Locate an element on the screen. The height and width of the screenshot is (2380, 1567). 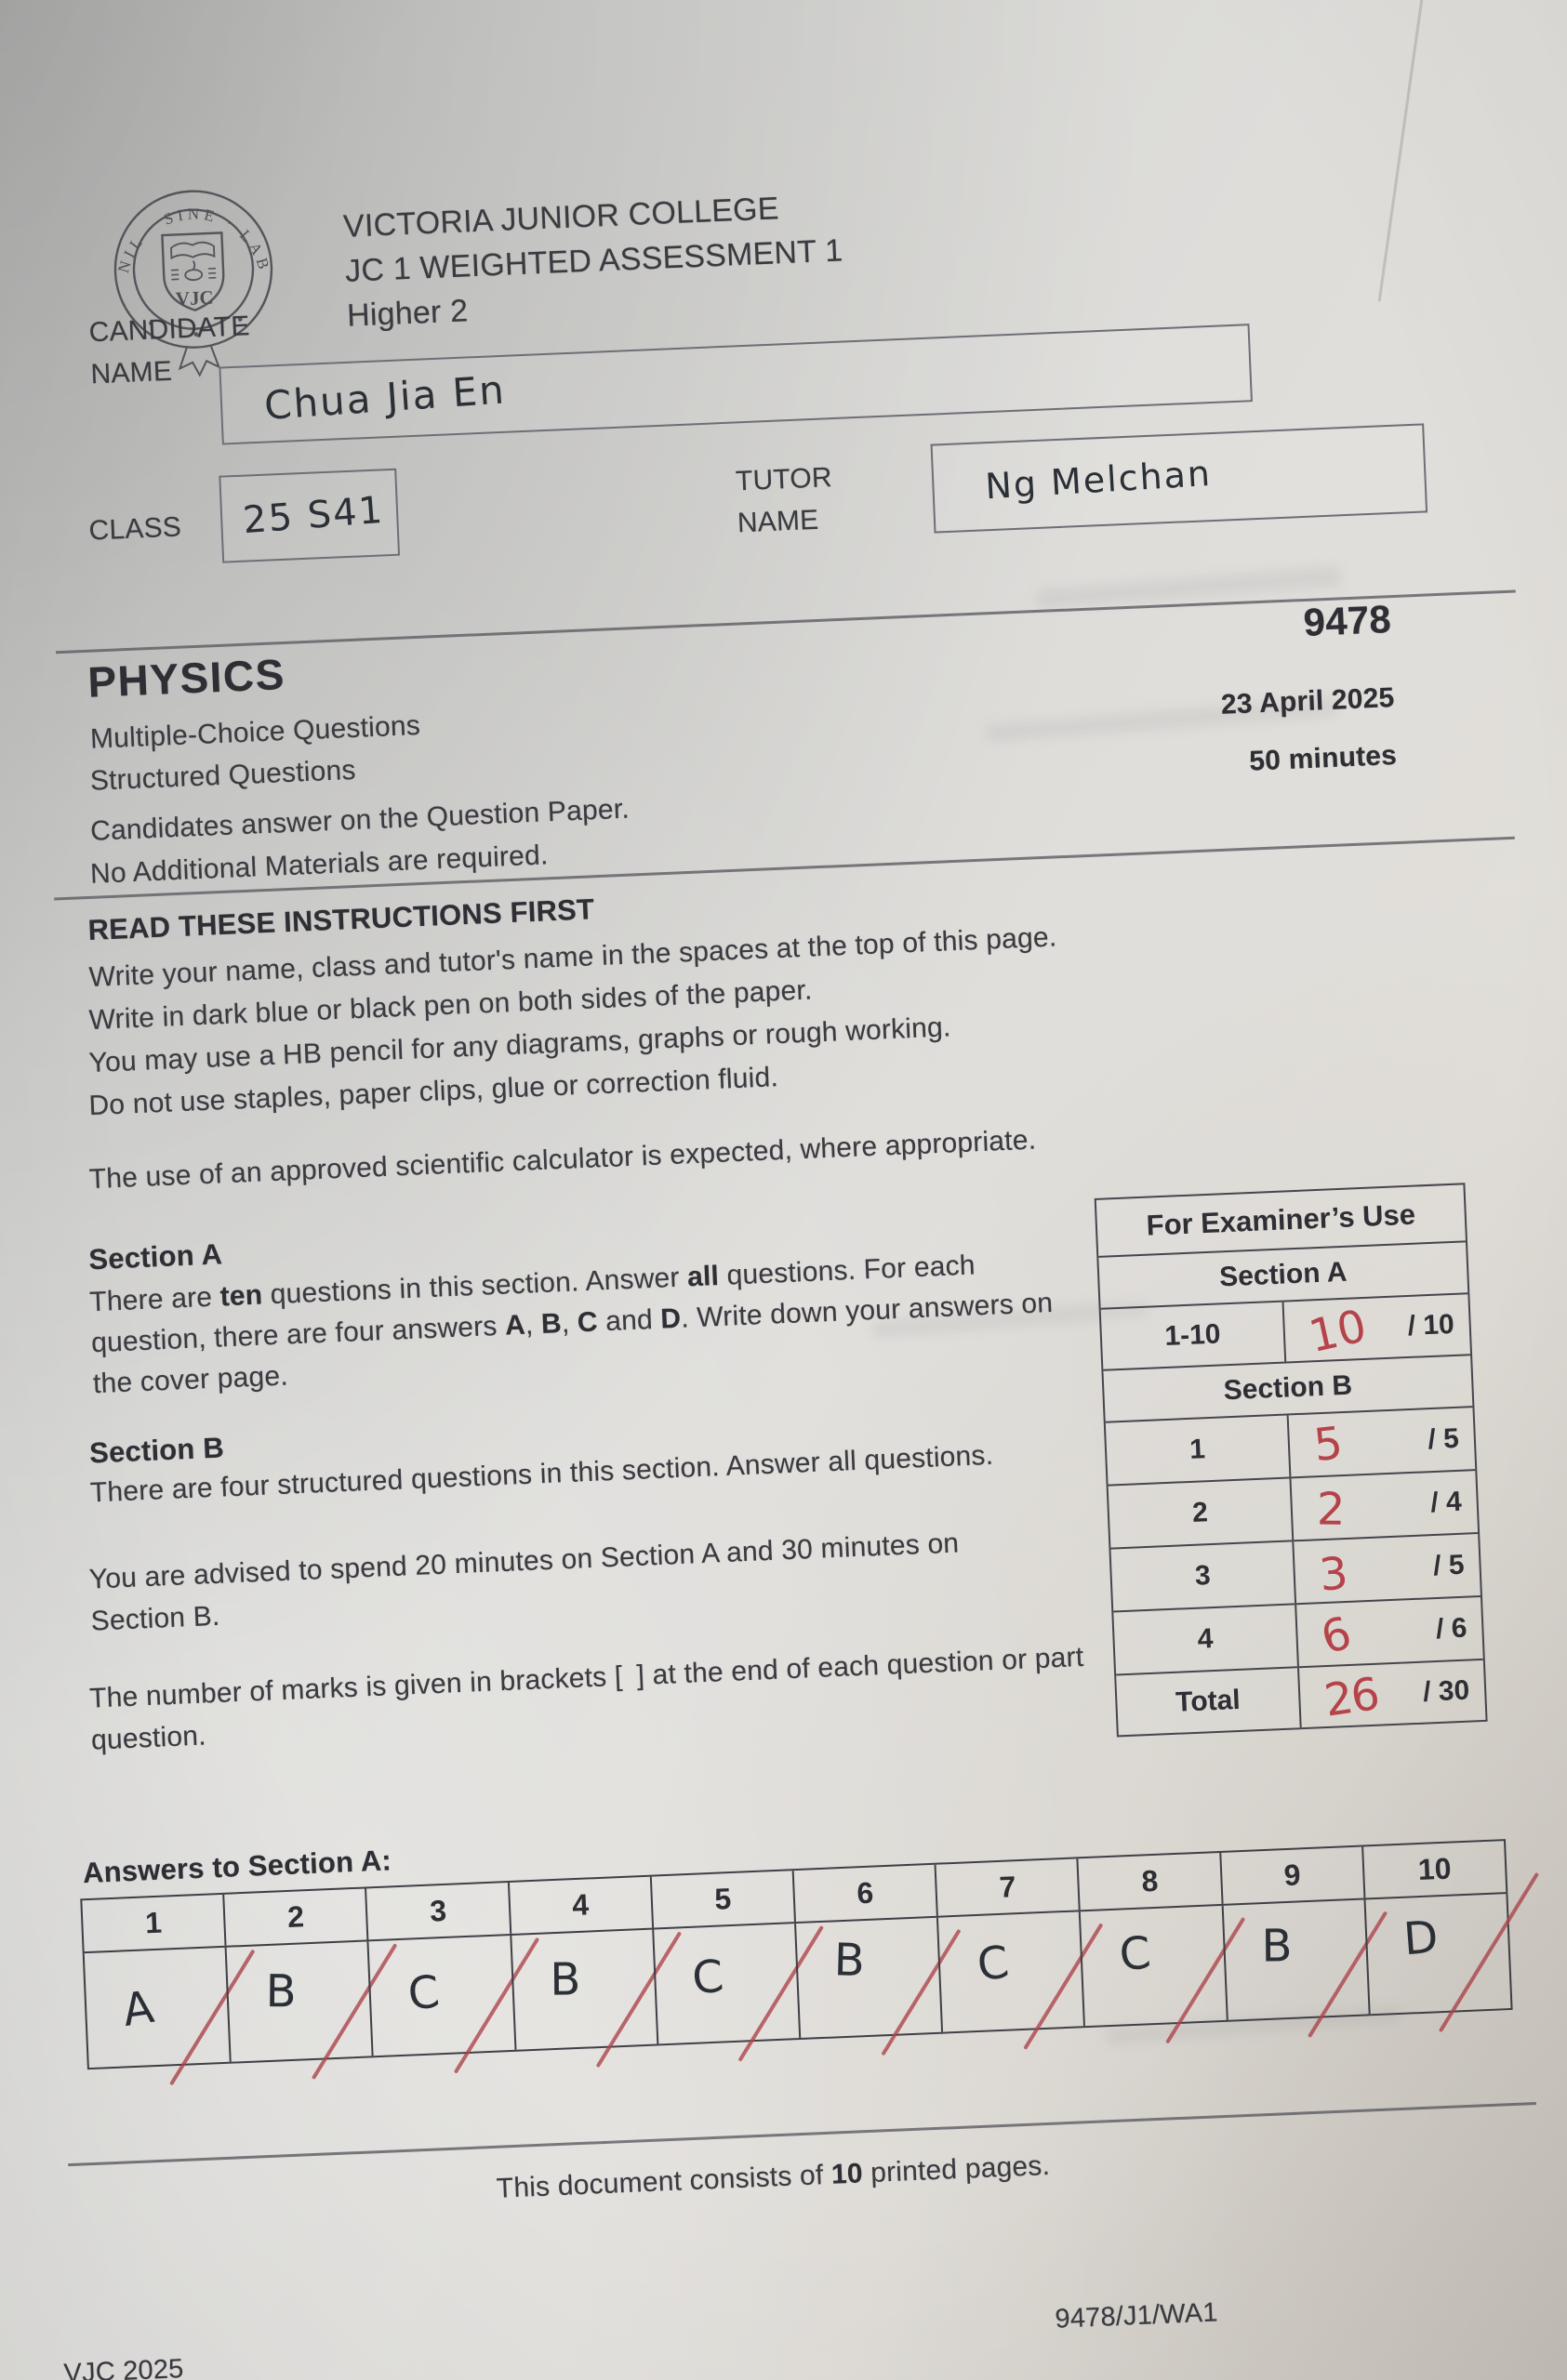
examiner-row-score: 2 / 4 is located at coordinates (1384, 1505).